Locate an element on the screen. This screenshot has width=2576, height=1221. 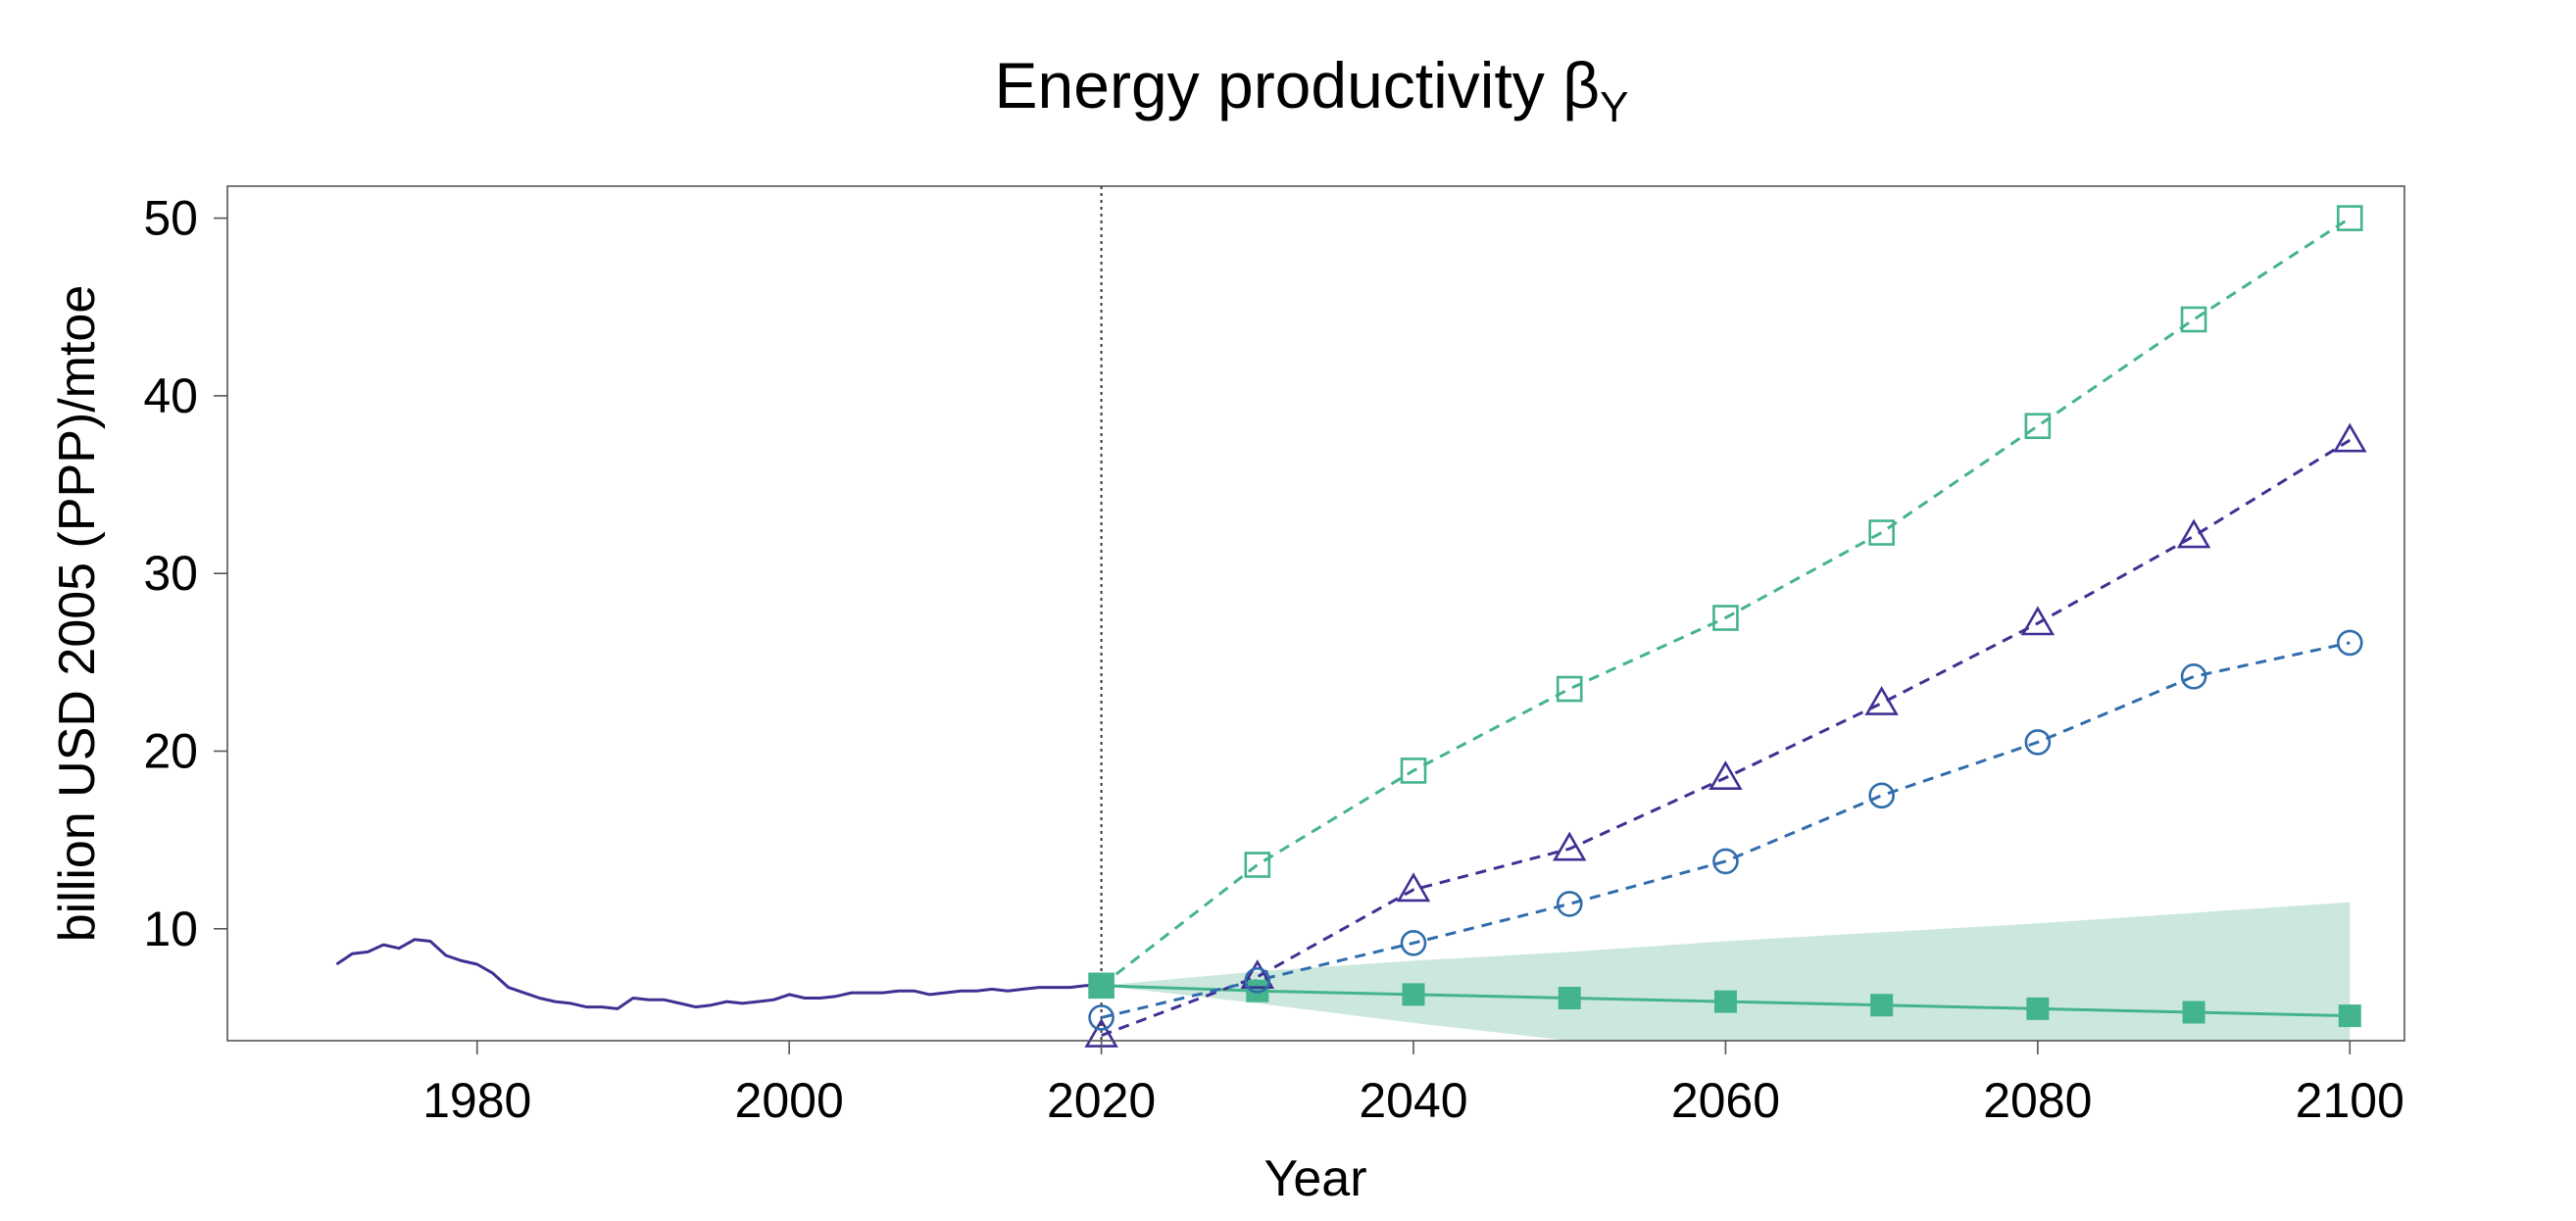
marker-triangle-open-2080 is located at coordinates (2038, 621).